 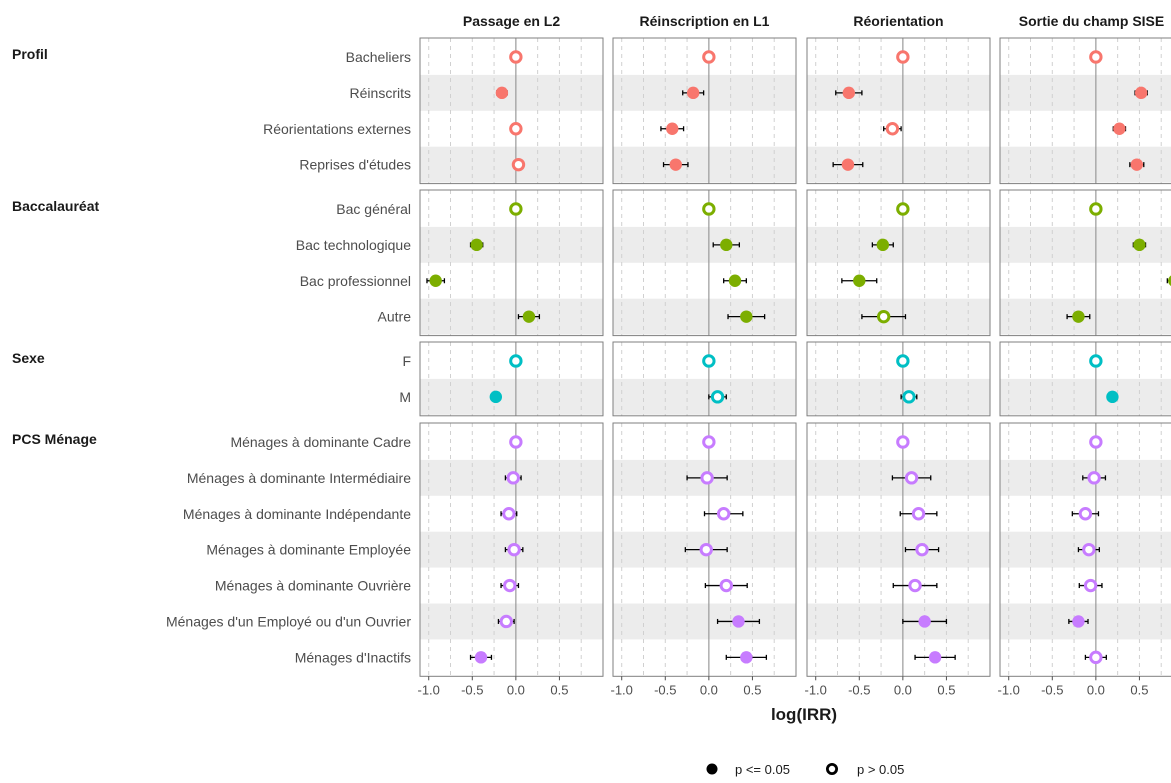 What do you see at coordinates (297, 514) in the screenshot?
I see `row-label: Ménages à dominante Indépendante` at bounding box center [297, 514].